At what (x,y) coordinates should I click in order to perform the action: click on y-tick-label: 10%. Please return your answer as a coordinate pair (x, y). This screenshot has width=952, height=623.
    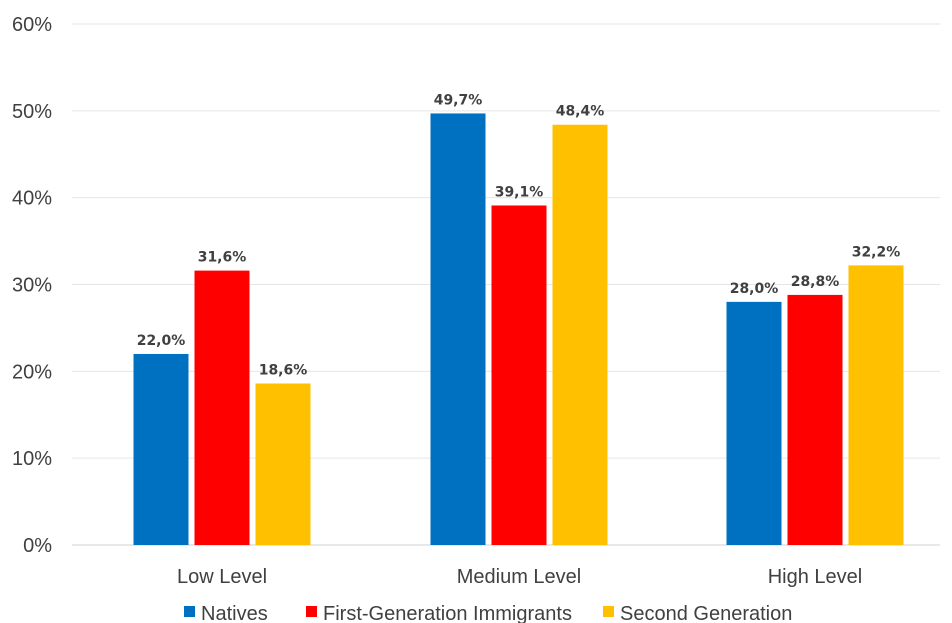
    Looking at the image, I should click on (32, 459).